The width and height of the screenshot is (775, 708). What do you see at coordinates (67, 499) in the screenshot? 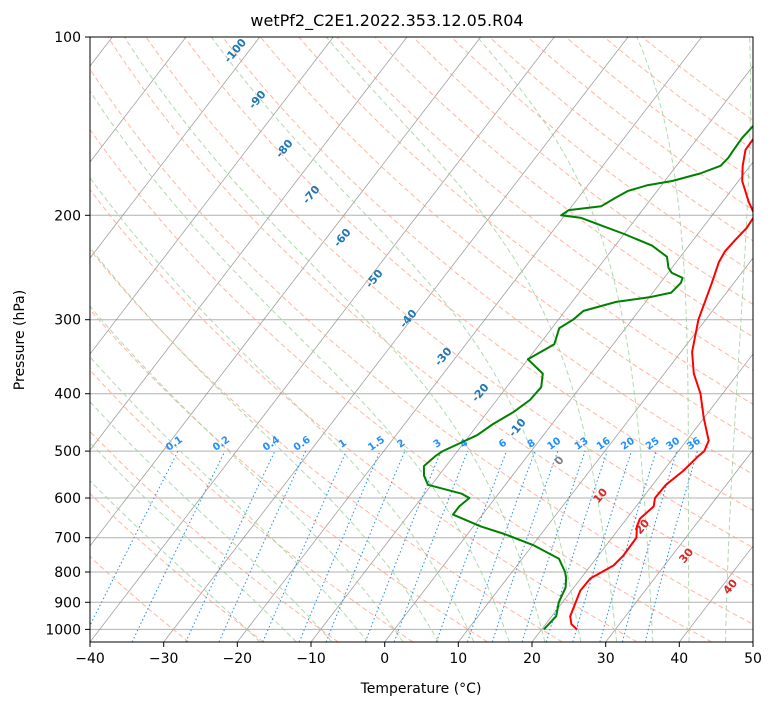
I see `y-tick-label: 600` at bounding box center [67, 499].